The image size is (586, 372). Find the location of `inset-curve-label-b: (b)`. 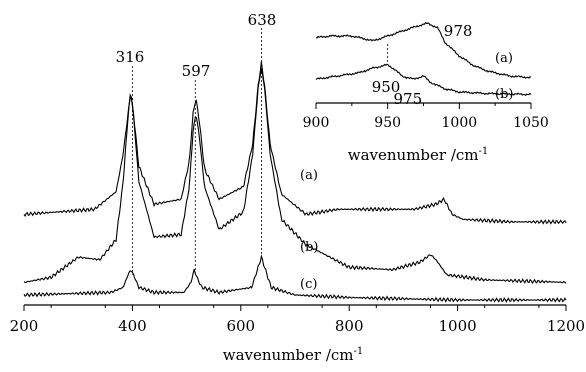

inset-curve-label-b: (b) is located at coordinates (504, 94).